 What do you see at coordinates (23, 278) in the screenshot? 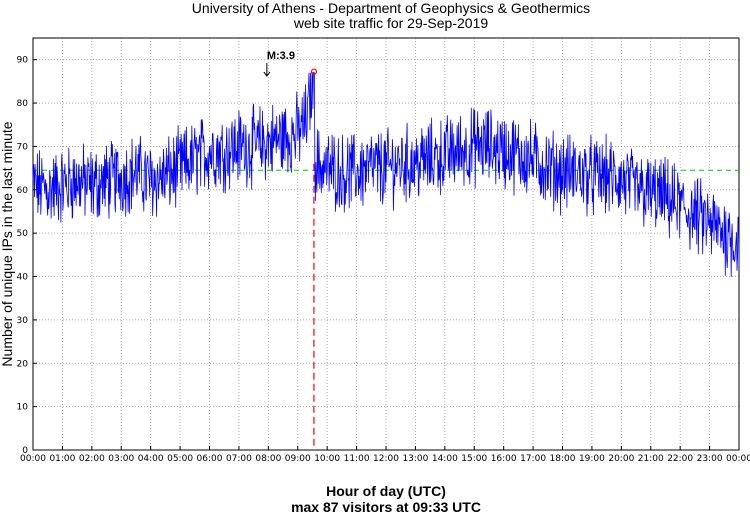
I see `y-tick-label: 40` at bounding box center [23, 278].